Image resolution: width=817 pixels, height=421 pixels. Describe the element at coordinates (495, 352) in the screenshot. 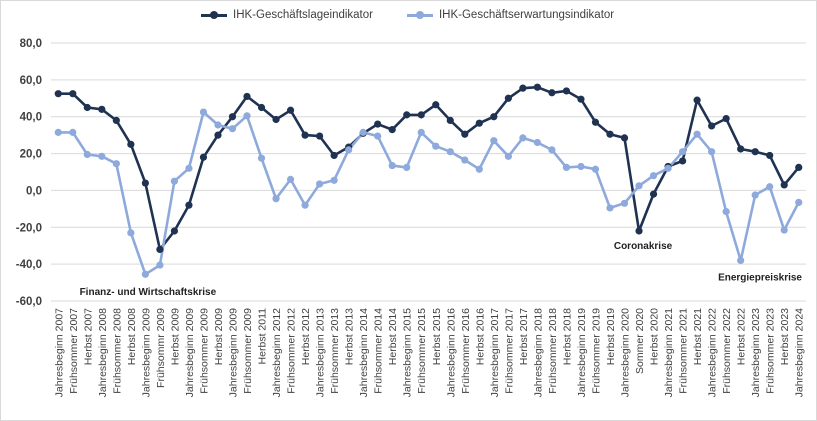

I see `x-tick-label: Jahresbeginn 2017` at that location.